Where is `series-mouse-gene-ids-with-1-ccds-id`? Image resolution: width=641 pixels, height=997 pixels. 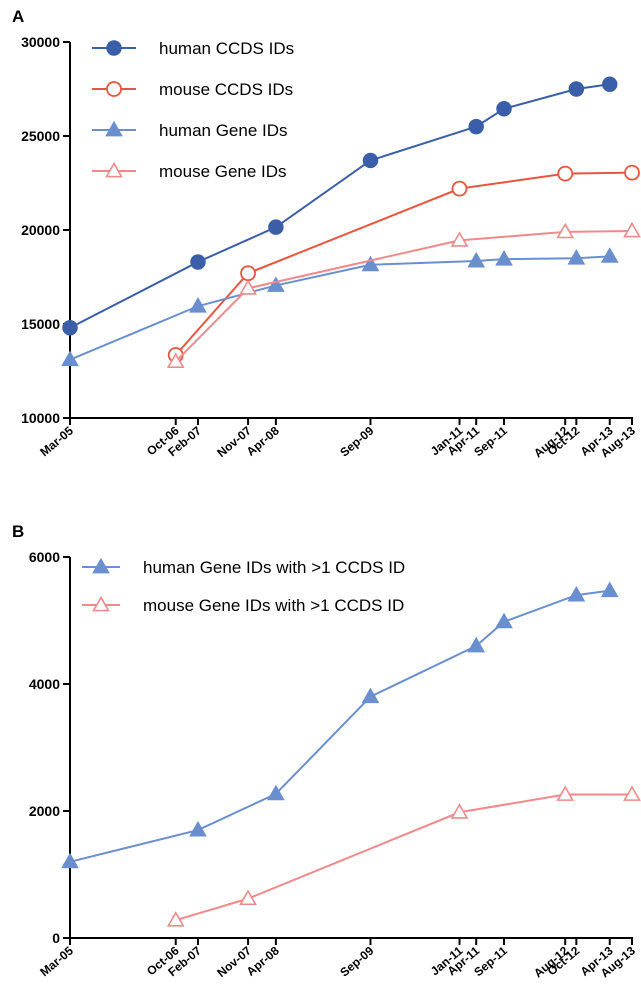
series-mouse-gene-ids-with-1-ccds-id is located at coordinates (403, 856).